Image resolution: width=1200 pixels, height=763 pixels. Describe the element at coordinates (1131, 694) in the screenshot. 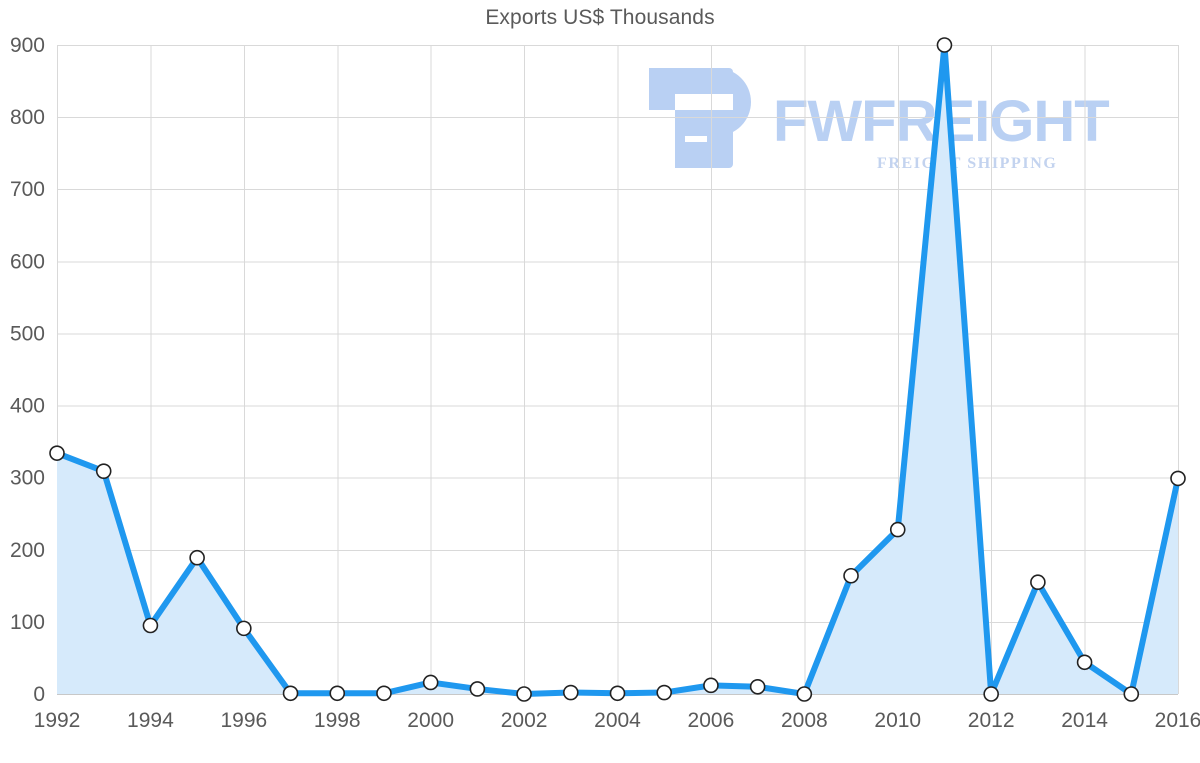

I see `data-point-2015` at that location.